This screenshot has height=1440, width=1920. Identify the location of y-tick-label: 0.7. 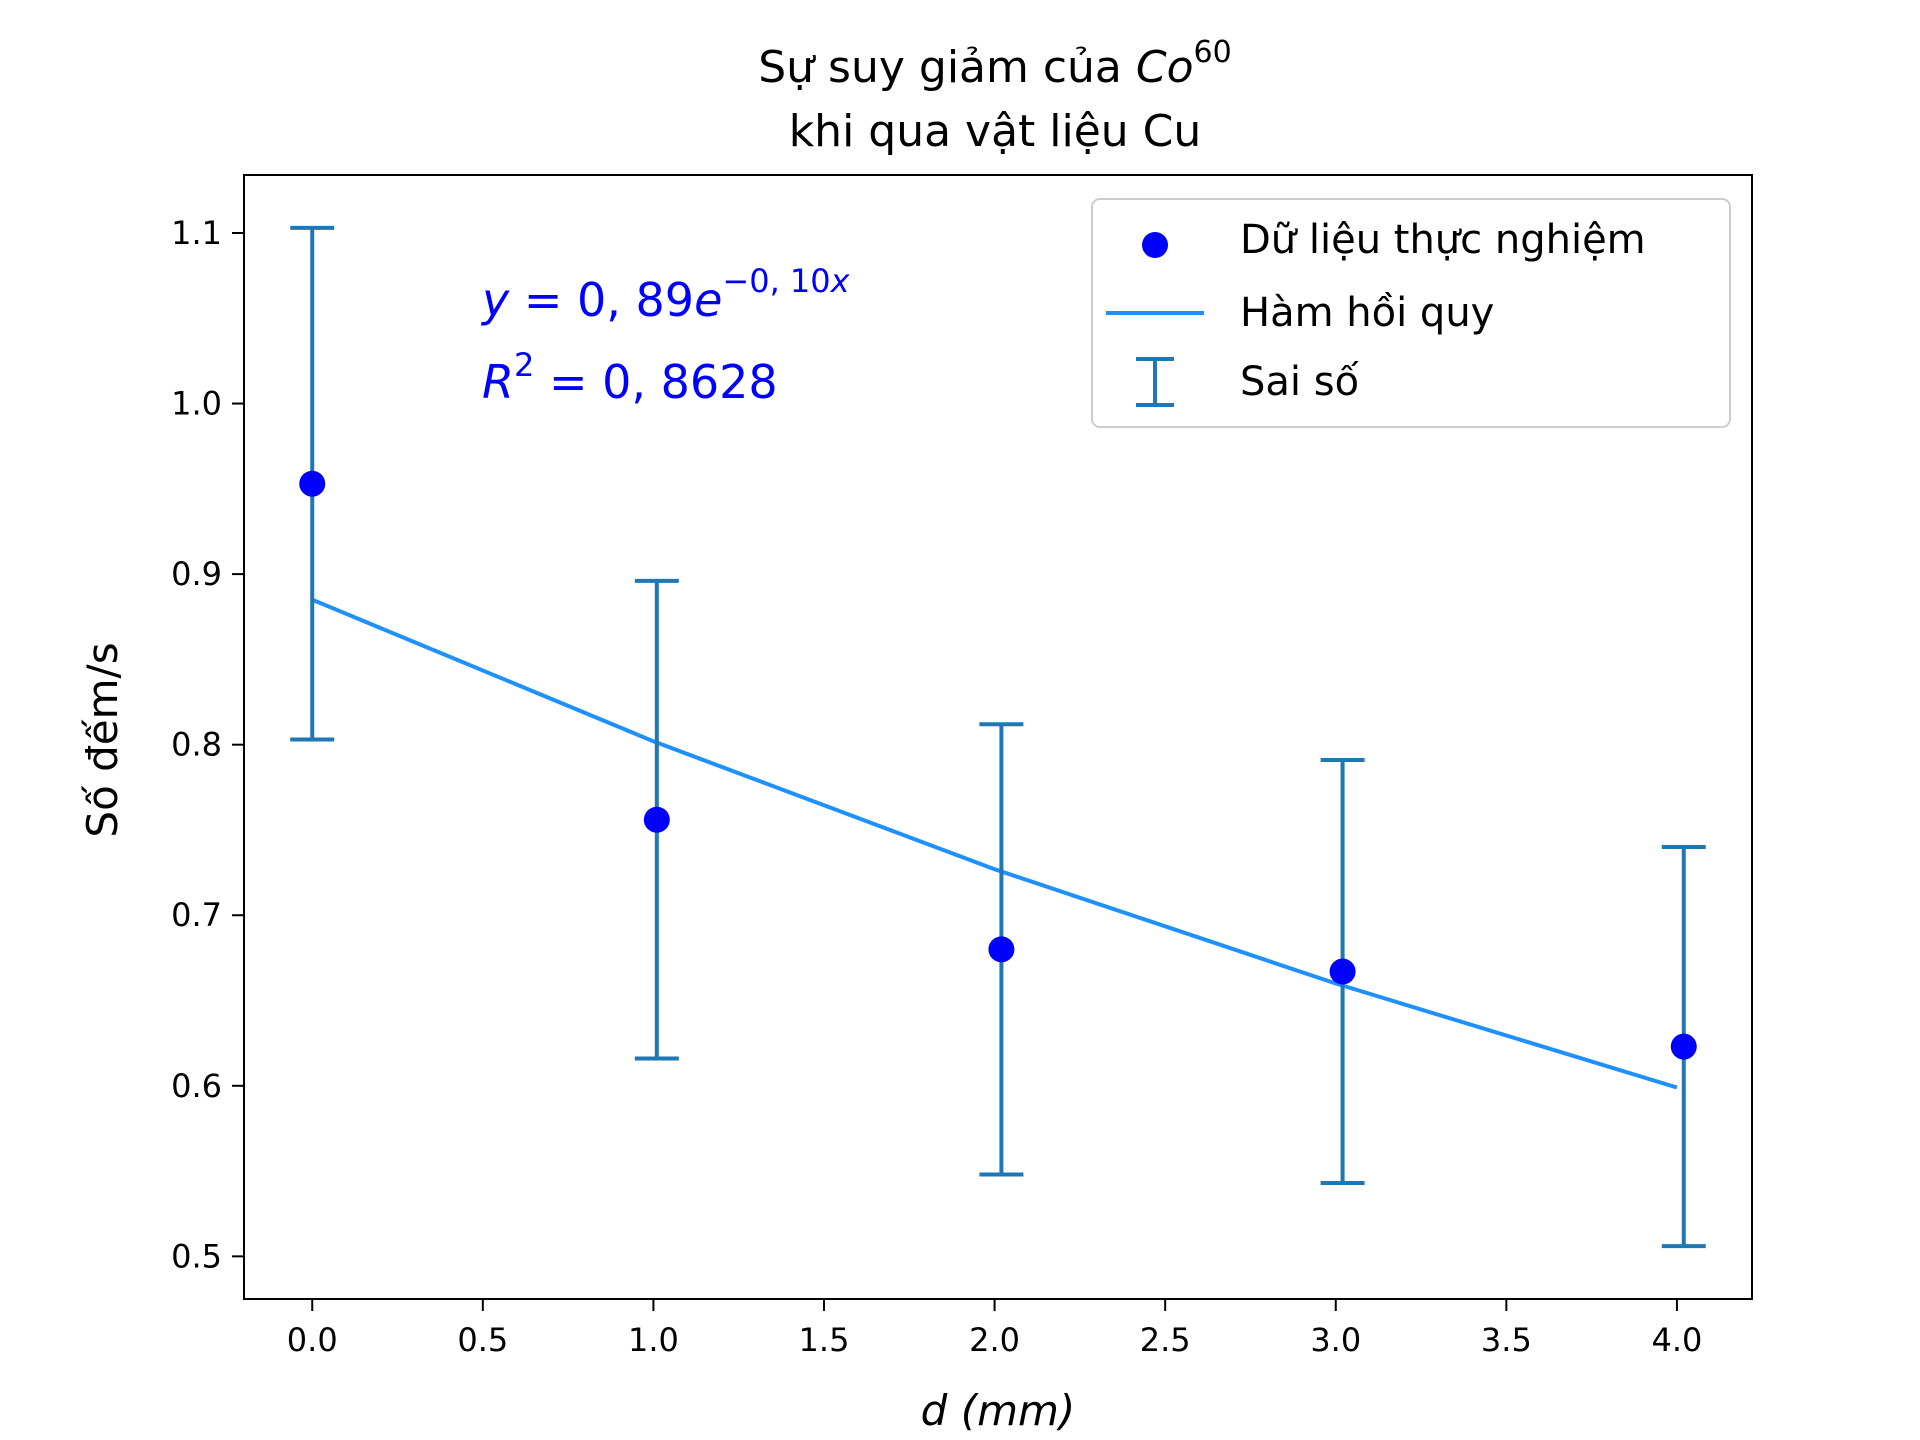
(196, 915).